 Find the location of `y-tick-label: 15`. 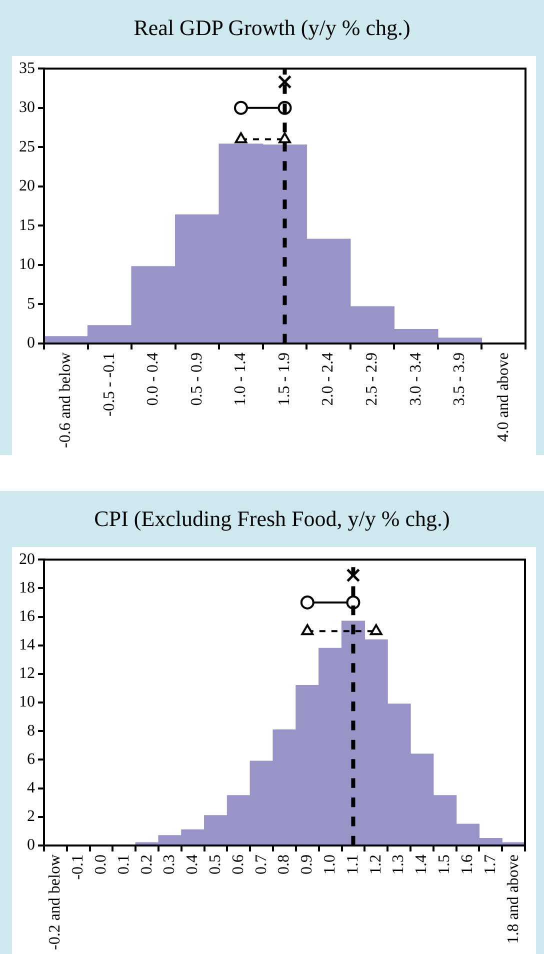

y-tick-label: 15 is located at coordinates (27, 225).